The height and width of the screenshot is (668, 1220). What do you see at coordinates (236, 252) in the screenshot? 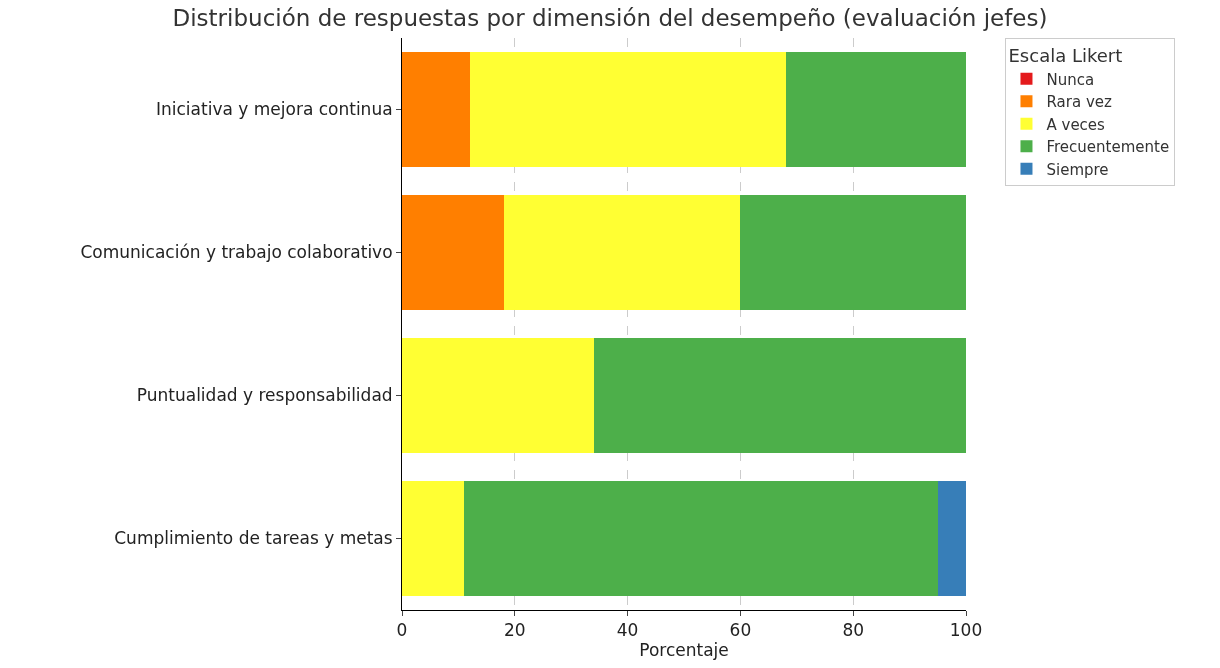
I see `y-tick-label: Comunicación y trabajo colaborativo` at bounding box center [236, 252].